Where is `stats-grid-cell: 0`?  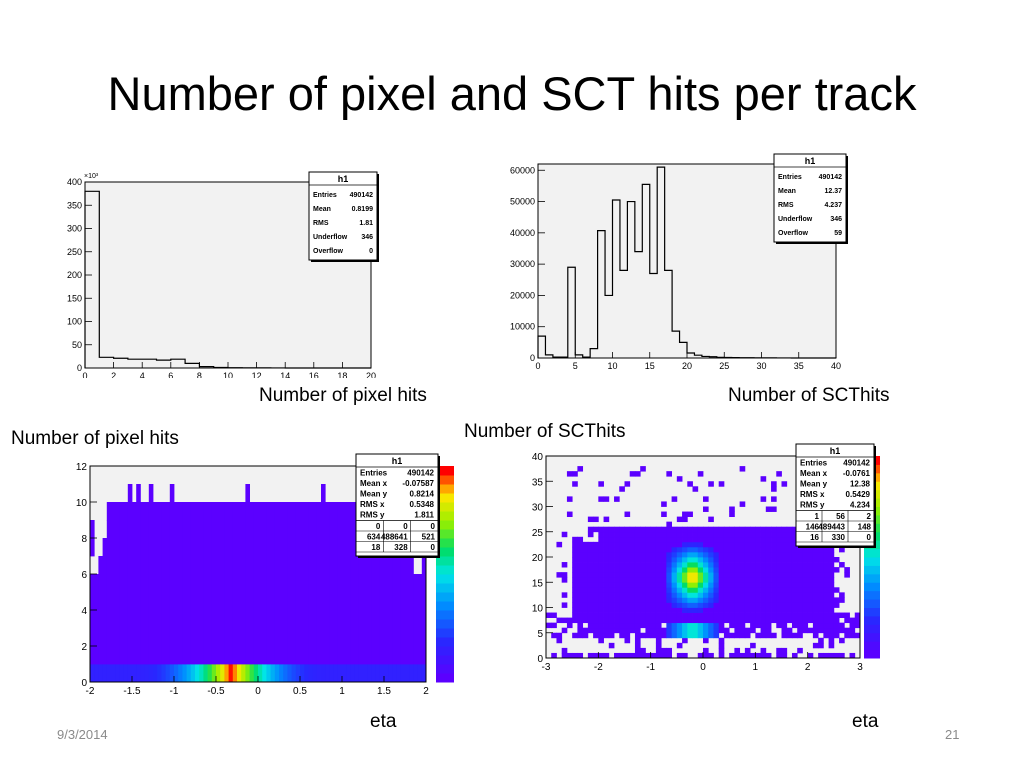
stats-grid-cell: 0 is located at coordinates (433, 526).